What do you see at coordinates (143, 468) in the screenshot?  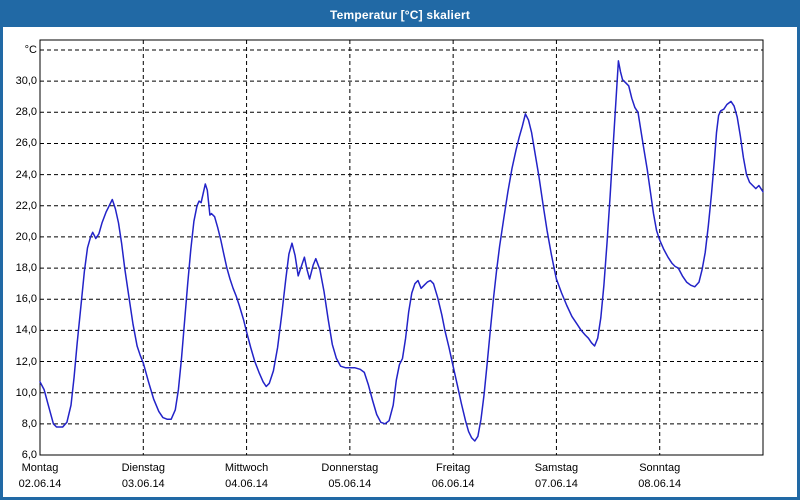 I see `x-axis-day-label: Dienstag` at bounding box center [143, 468].